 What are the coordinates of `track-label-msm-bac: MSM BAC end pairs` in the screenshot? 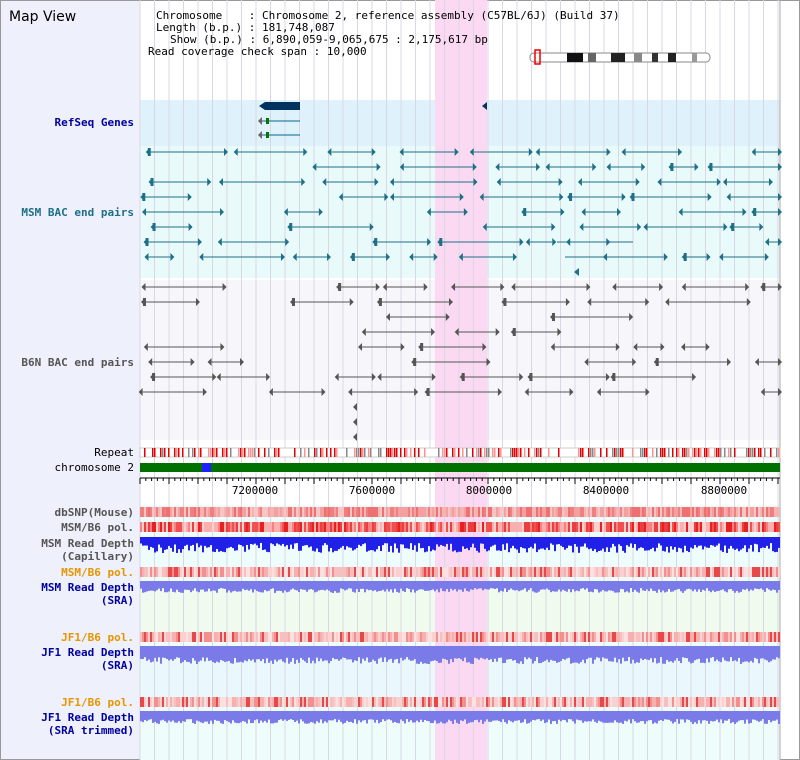 It's located at (77, 212).